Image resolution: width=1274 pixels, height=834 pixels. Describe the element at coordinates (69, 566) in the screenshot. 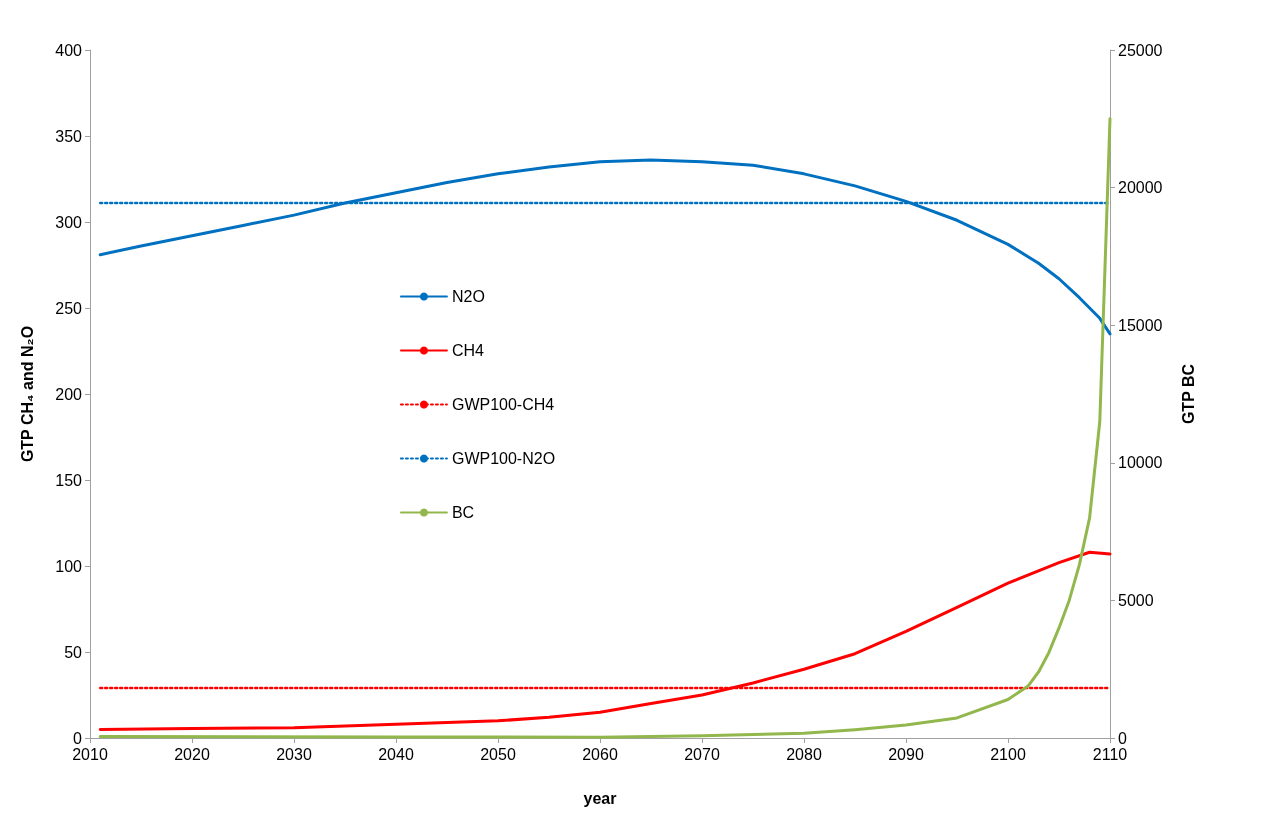

I see `y-tick-label: 100` at that location.